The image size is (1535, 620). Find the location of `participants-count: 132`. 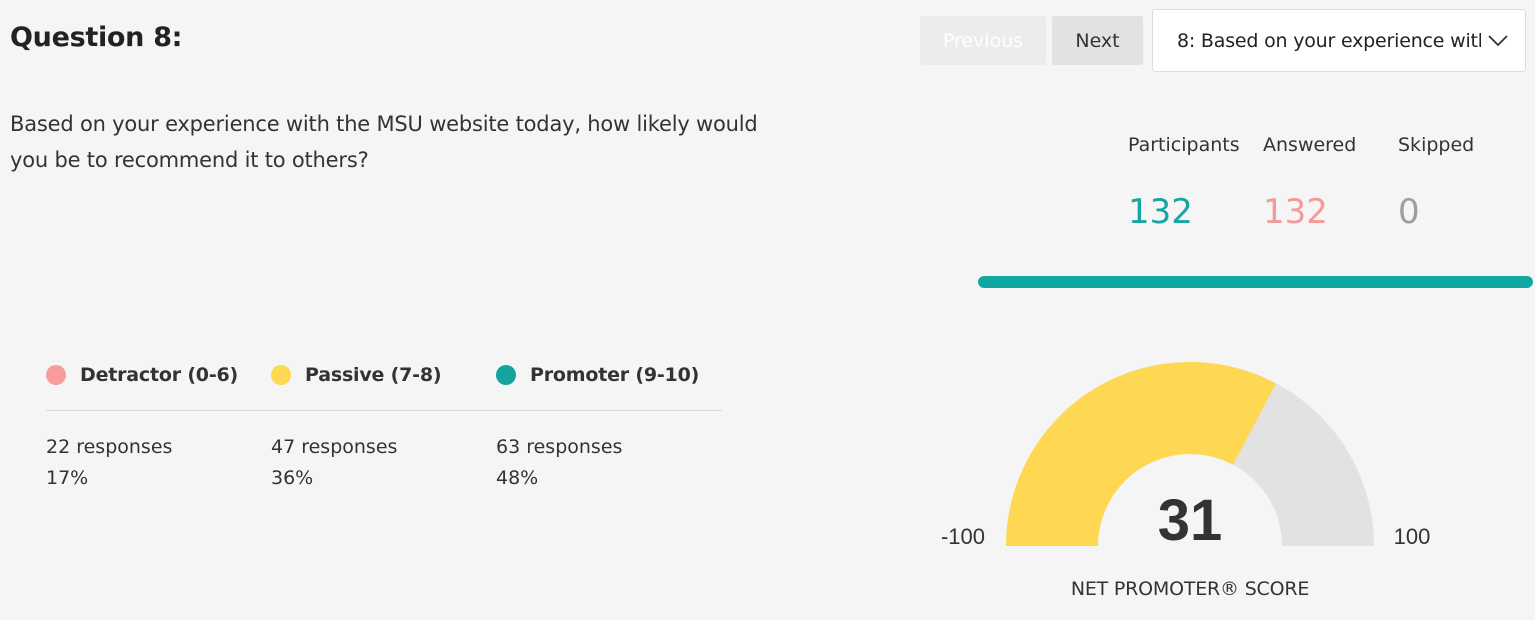

participants-count: 132 is located at coordinates (1160, 212).